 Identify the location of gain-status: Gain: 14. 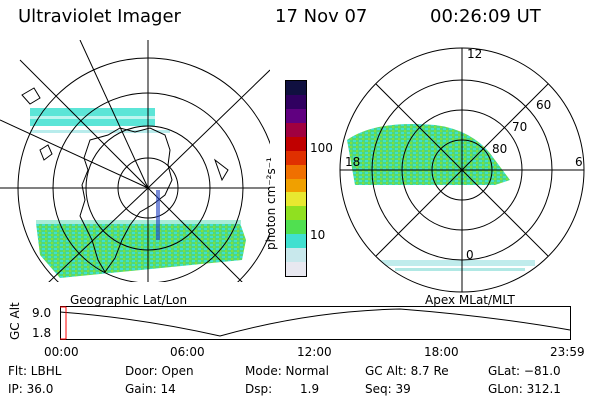
(150, 389).